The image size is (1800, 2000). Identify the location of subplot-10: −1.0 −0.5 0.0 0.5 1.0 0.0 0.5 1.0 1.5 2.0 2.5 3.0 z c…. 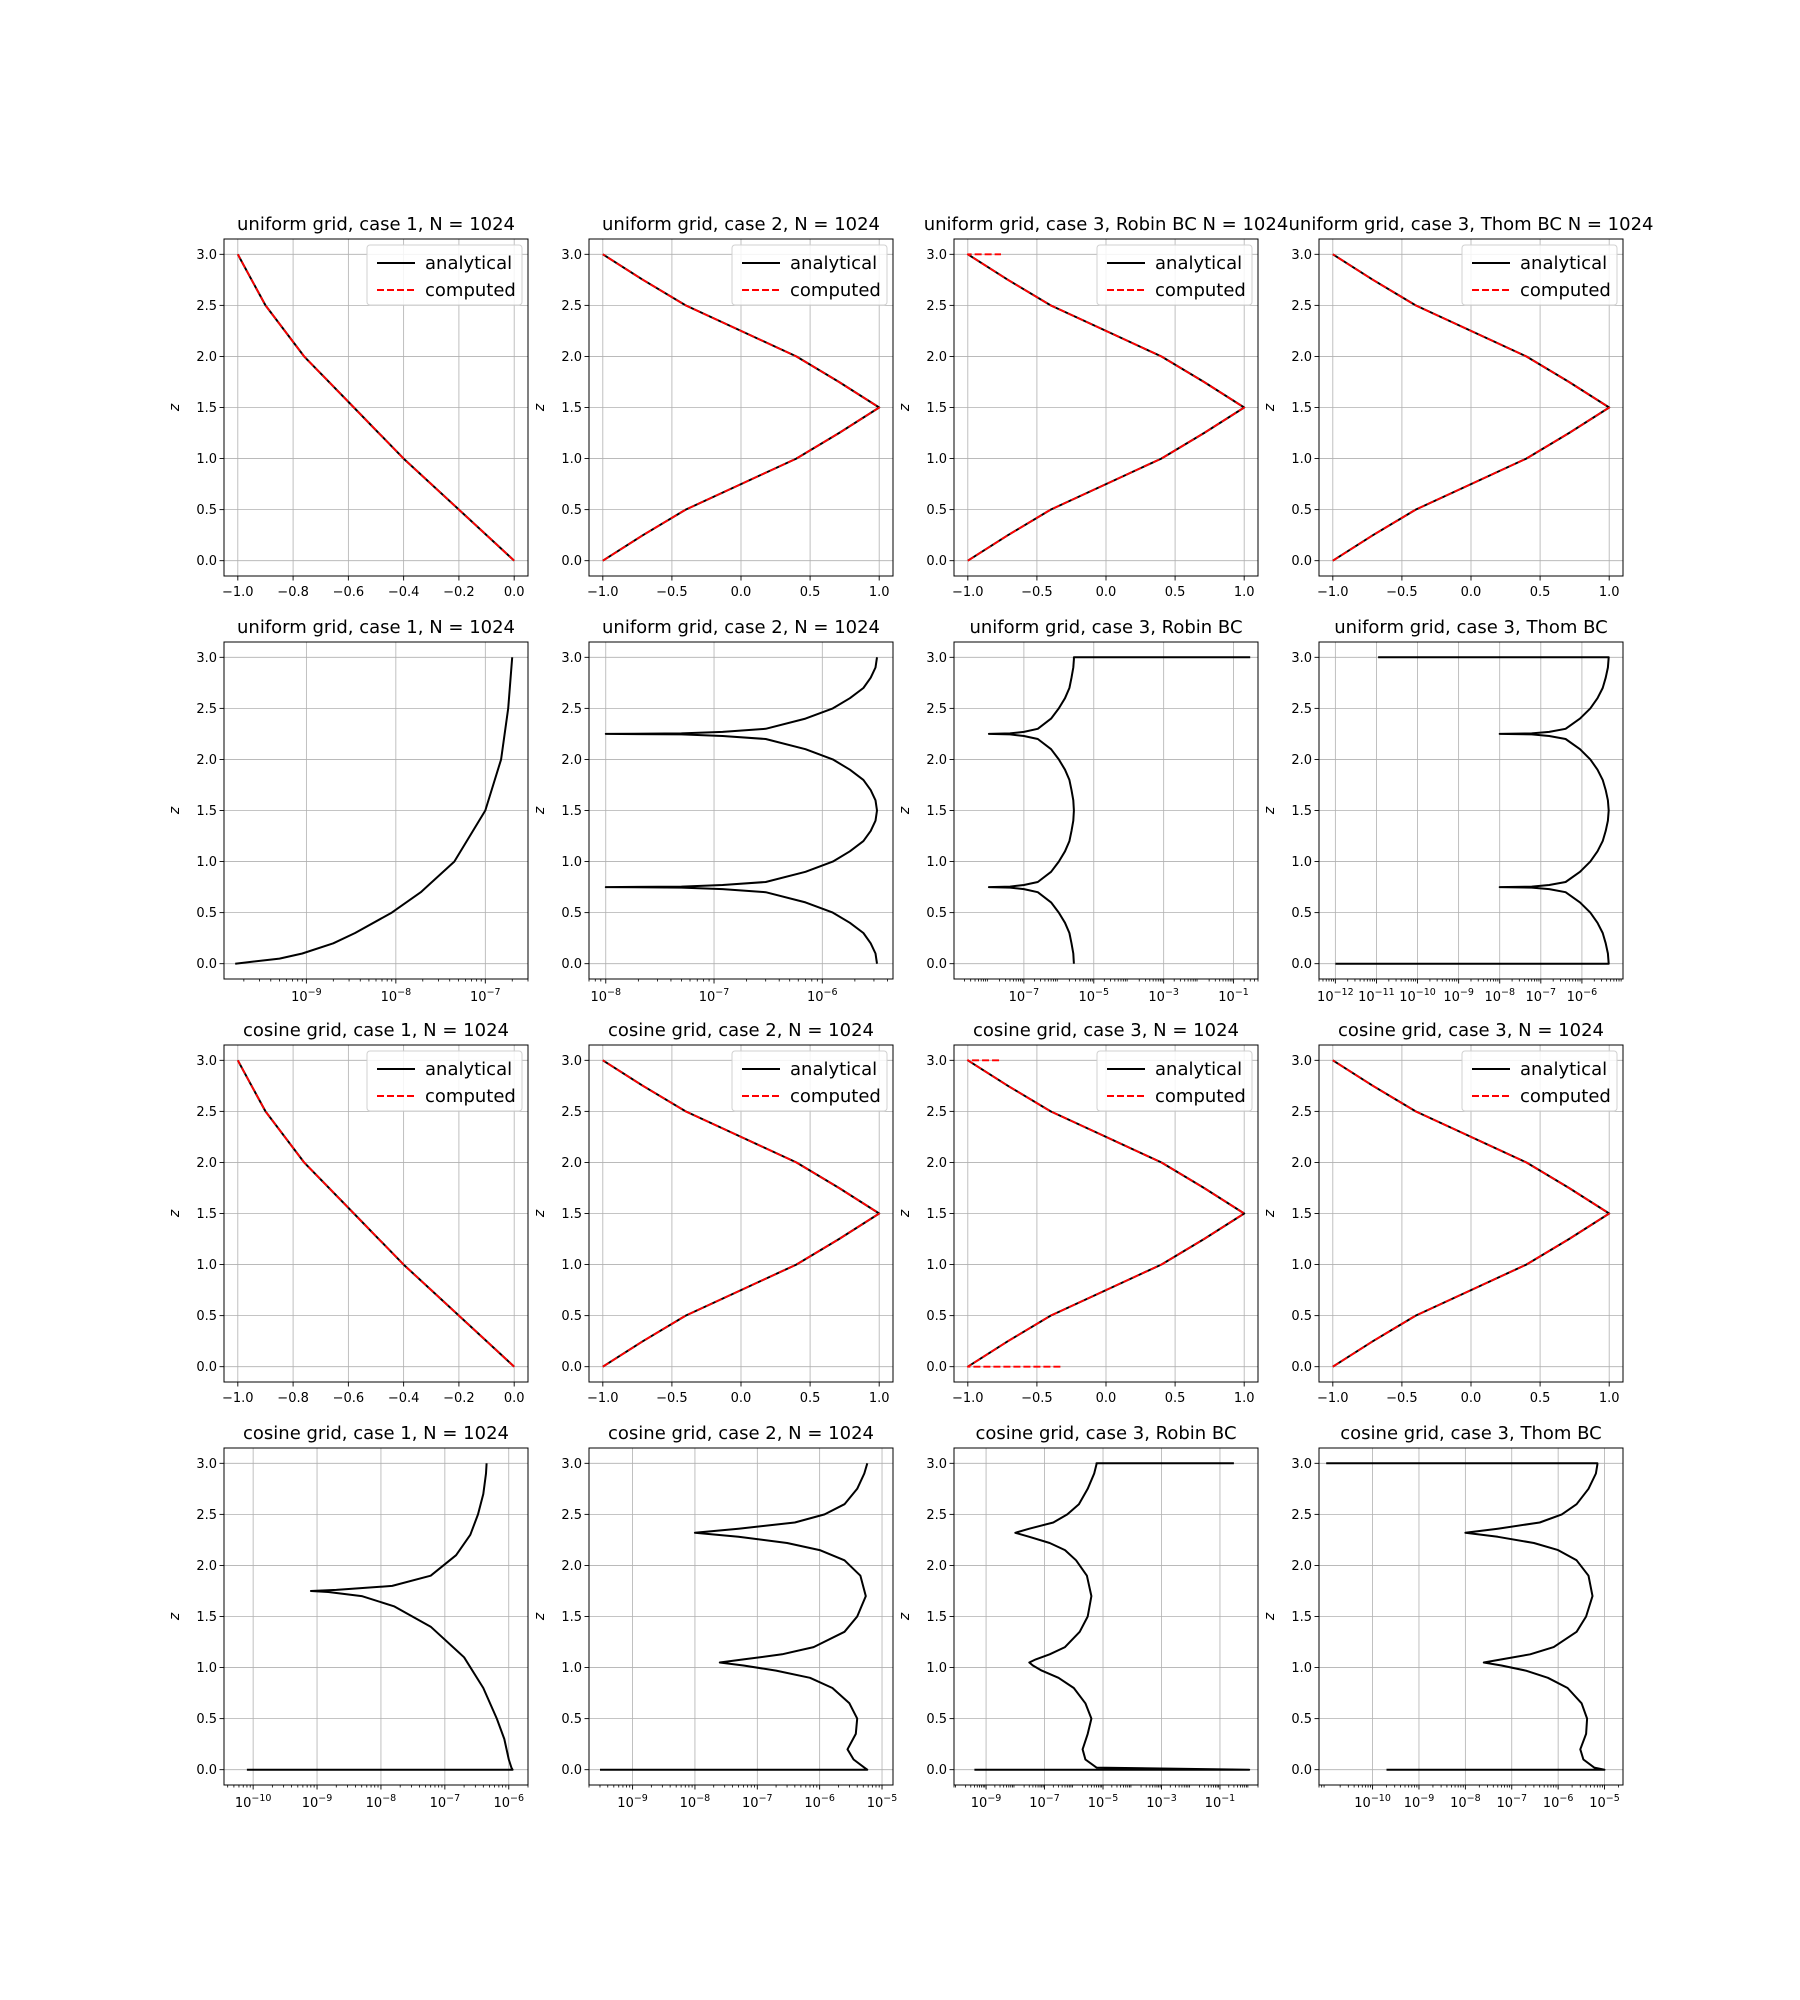
(713, 1213).